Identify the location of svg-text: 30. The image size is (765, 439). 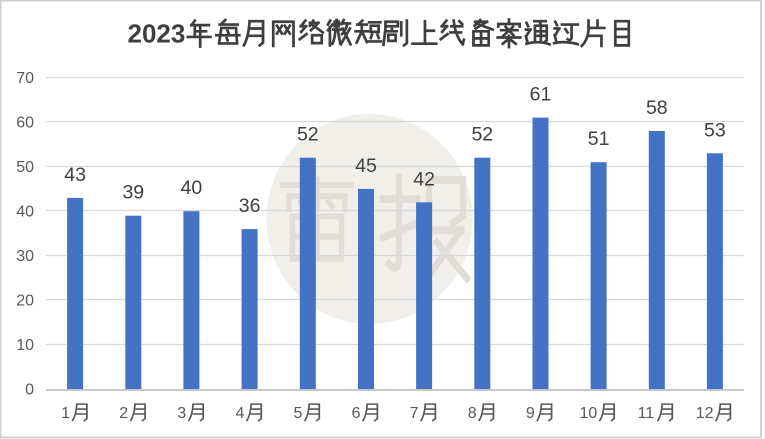
(25, 256).